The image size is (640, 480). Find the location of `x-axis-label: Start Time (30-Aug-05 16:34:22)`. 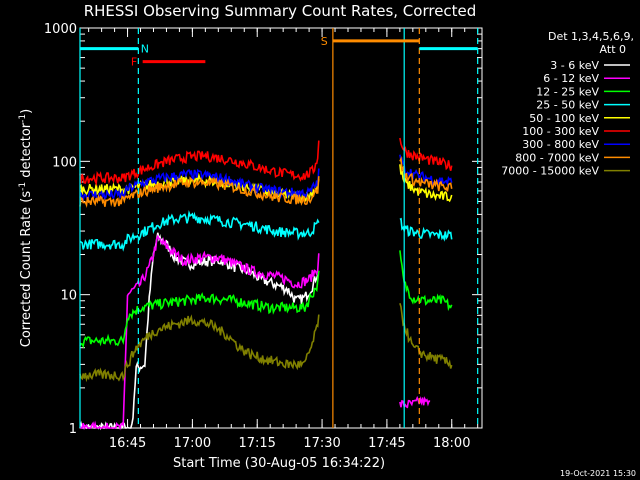

x-axis-label: Start Time (30-Aug-05 16:34:22) is located at coordinates (279, 463).